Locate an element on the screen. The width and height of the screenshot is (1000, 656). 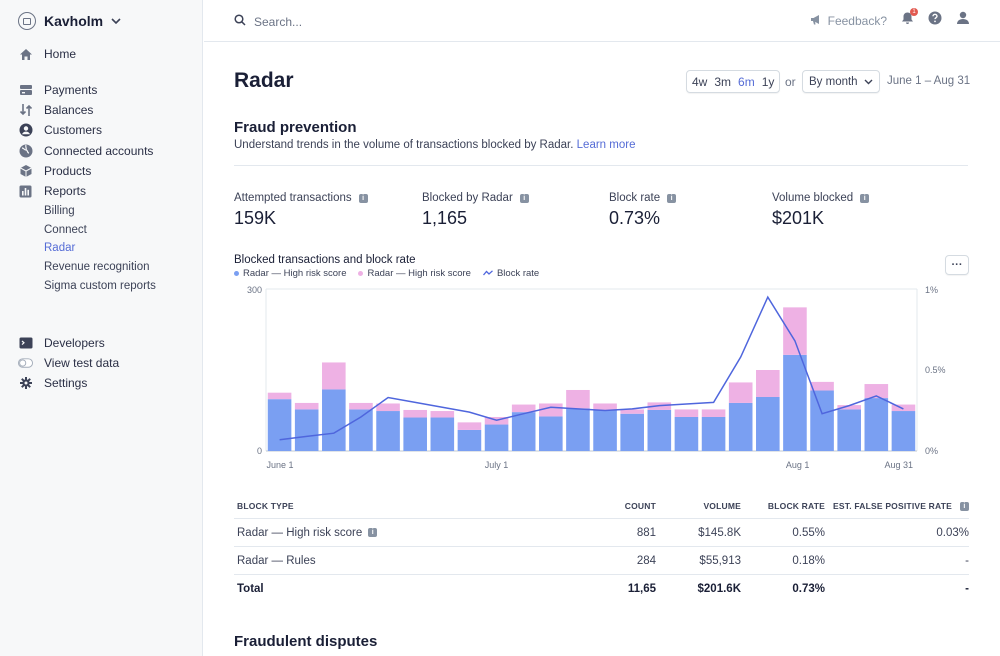
range-3m: 3m is located at coordinates (723, 81).